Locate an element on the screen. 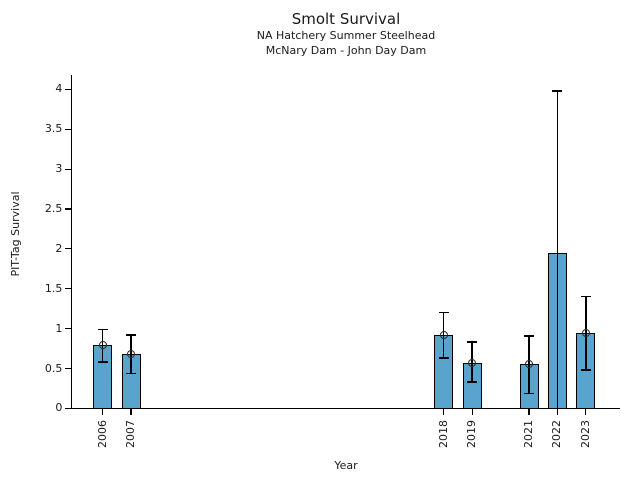 This screenshot has width=640, height=480. marker-2006 is located at coordinates (102, 344).